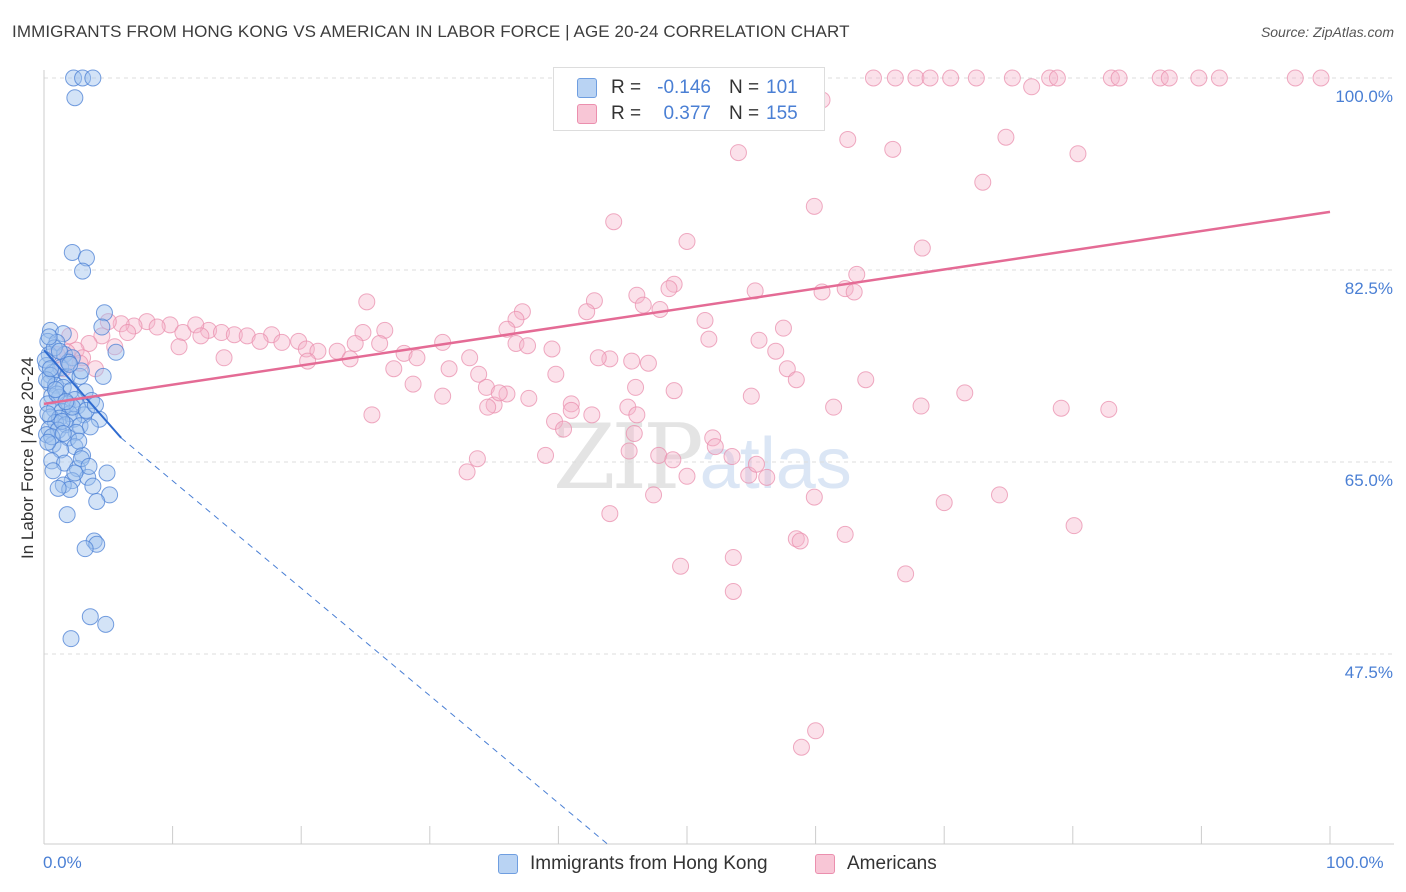 Image resolution: width=1406 pixels, height=892 pixels. I want to click on source-note: Source: ZipAtlas.com, so click(1327, 32).